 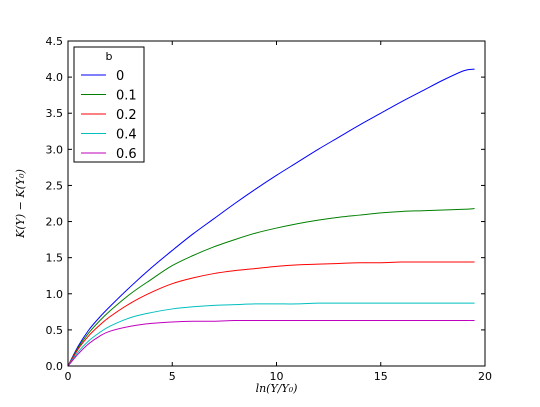 I want to click on y-tick-label-9: 4.5, so click(x=55, y=41).